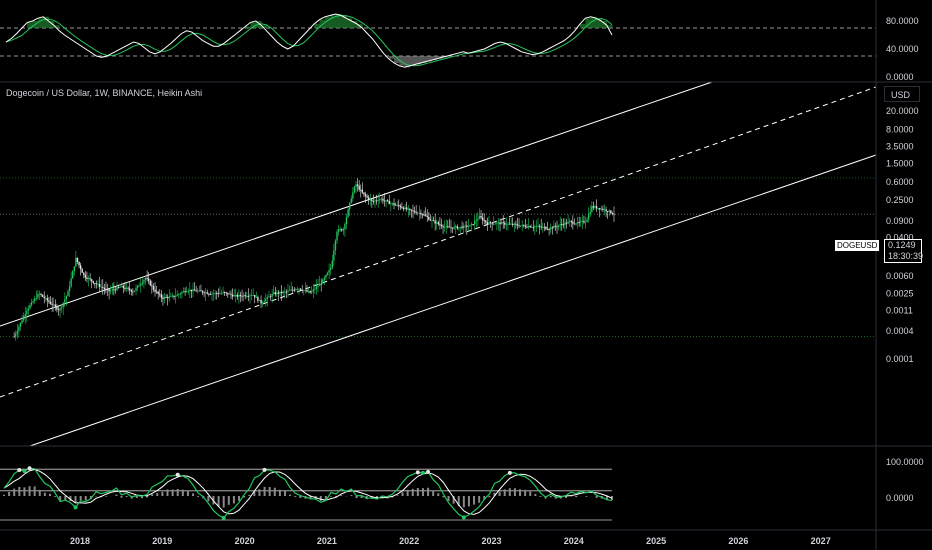 The width and height of the screenshot is (932, 550). What do you see at coordinates (902, 49) in the screenshot?
I see `top-y-tick-label: 40.0000` at bounding box center [902, 49].